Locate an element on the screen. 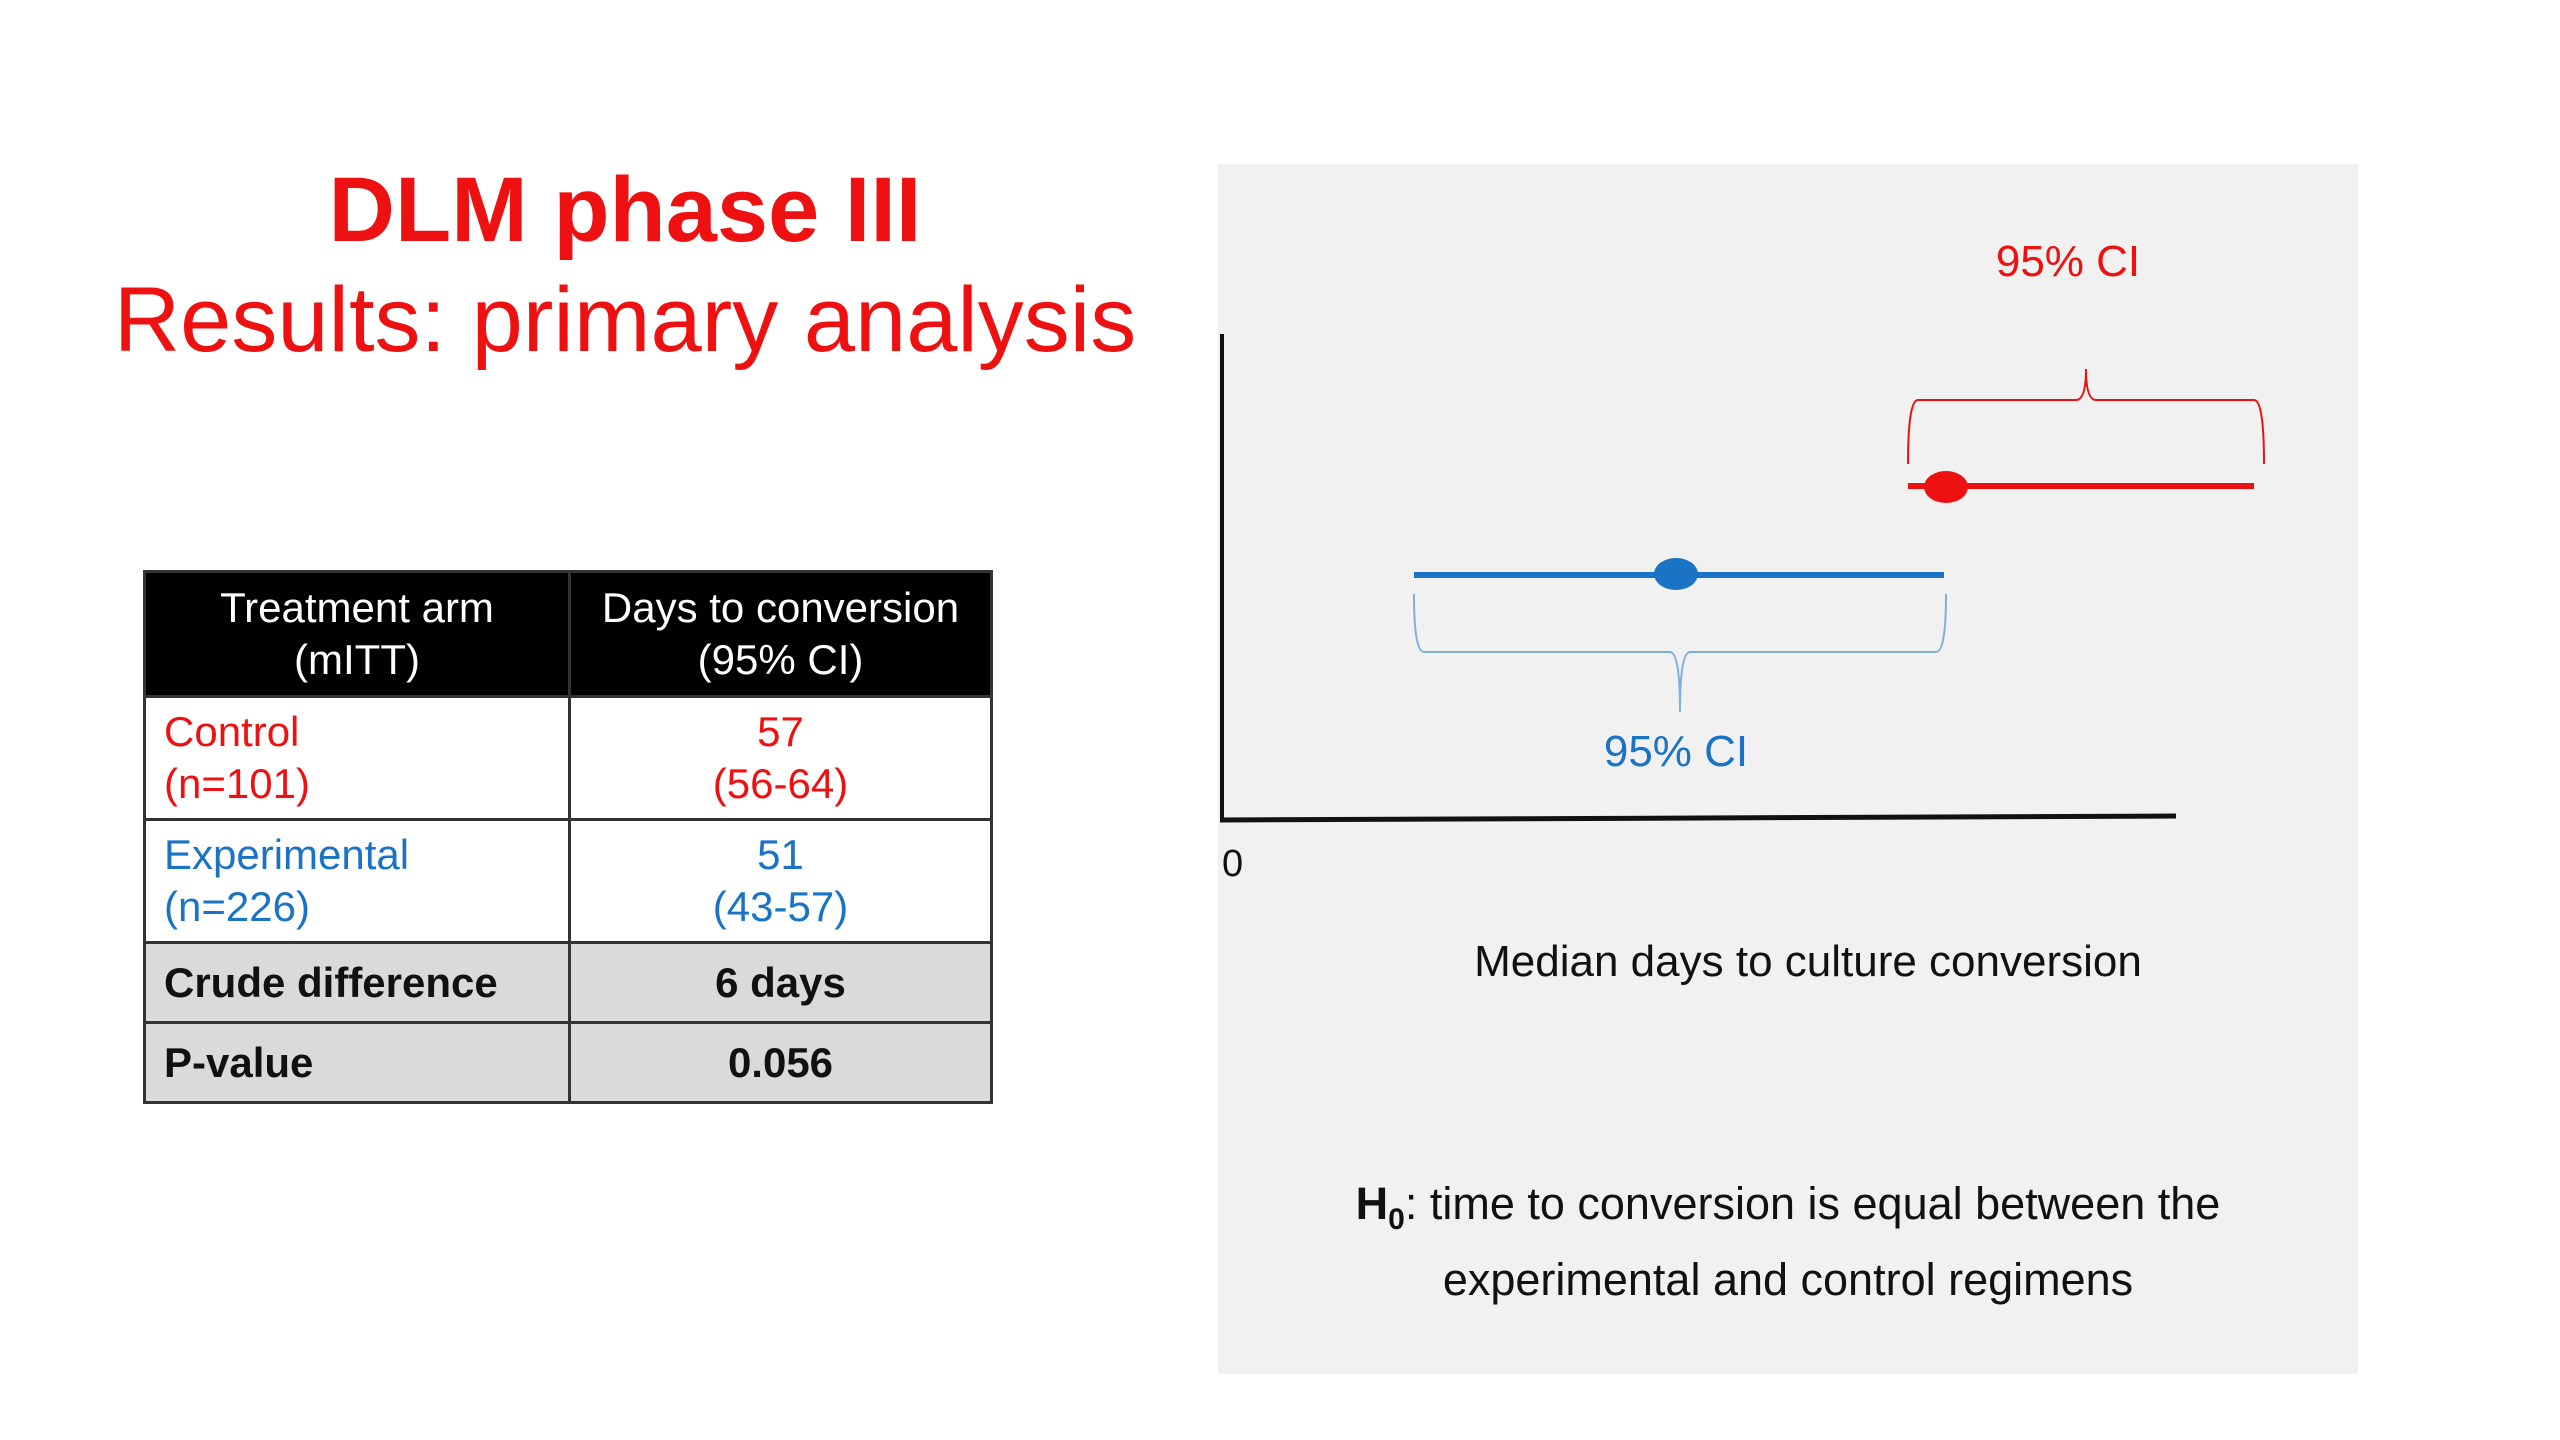  header-days-line2: (95% CI) is located at coordinates (780, 659).